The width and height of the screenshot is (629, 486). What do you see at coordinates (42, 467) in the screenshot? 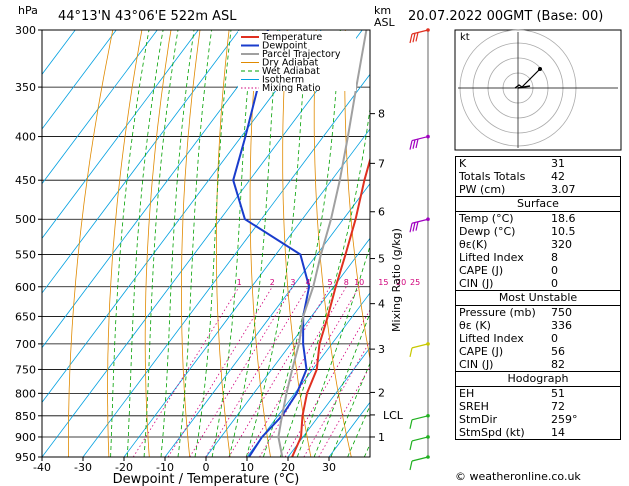
I see `x-tick-label: -40` at bounding box center [42, 467].